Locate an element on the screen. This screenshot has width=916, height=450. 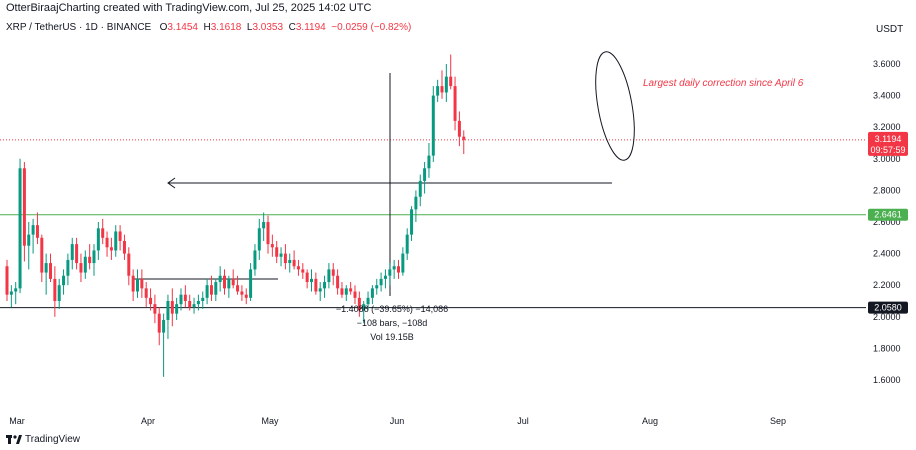
y-tick-label: 2.6000 is located at coordinates (887, 222).